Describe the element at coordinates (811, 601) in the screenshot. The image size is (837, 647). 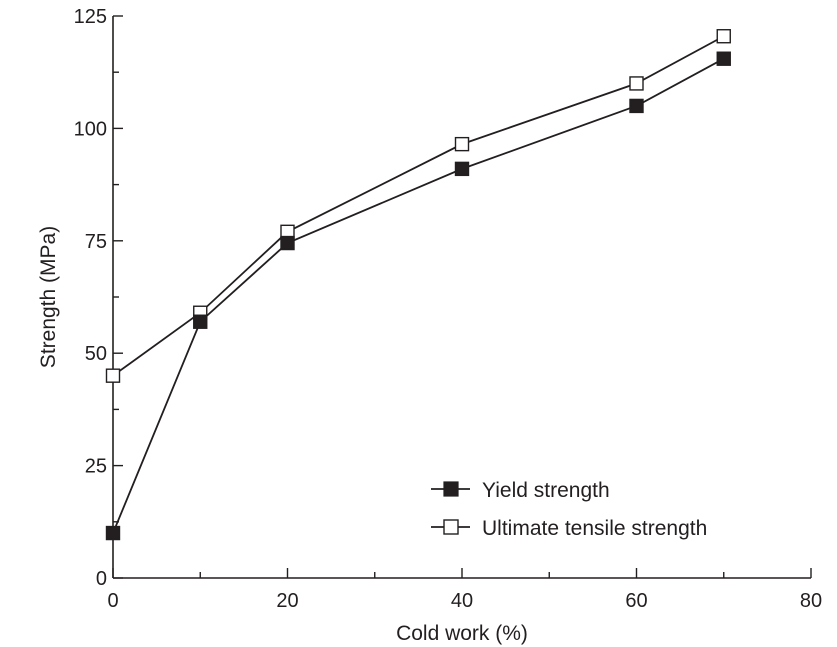
I see `x-tick-label: 80` at that location.